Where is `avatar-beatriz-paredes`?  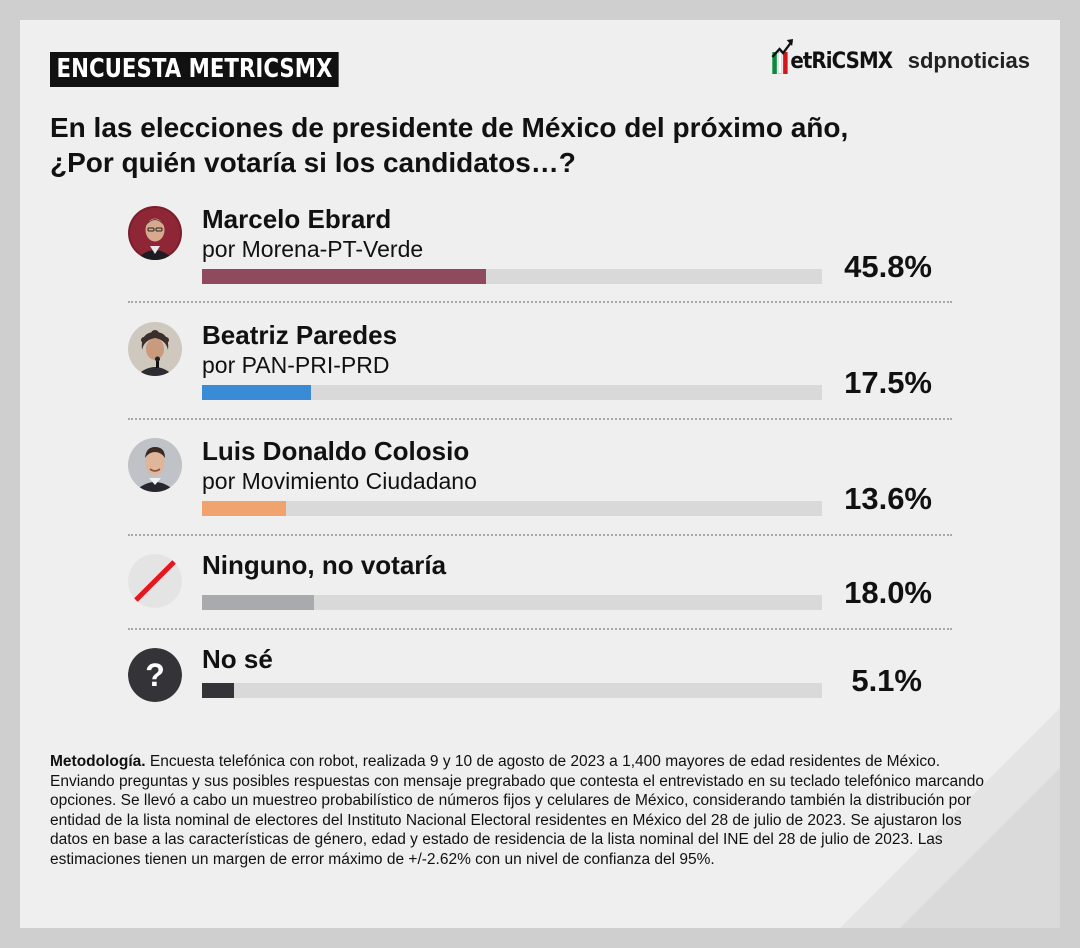 avatar-beatriz-paredes is located at coordinates (155, 349).